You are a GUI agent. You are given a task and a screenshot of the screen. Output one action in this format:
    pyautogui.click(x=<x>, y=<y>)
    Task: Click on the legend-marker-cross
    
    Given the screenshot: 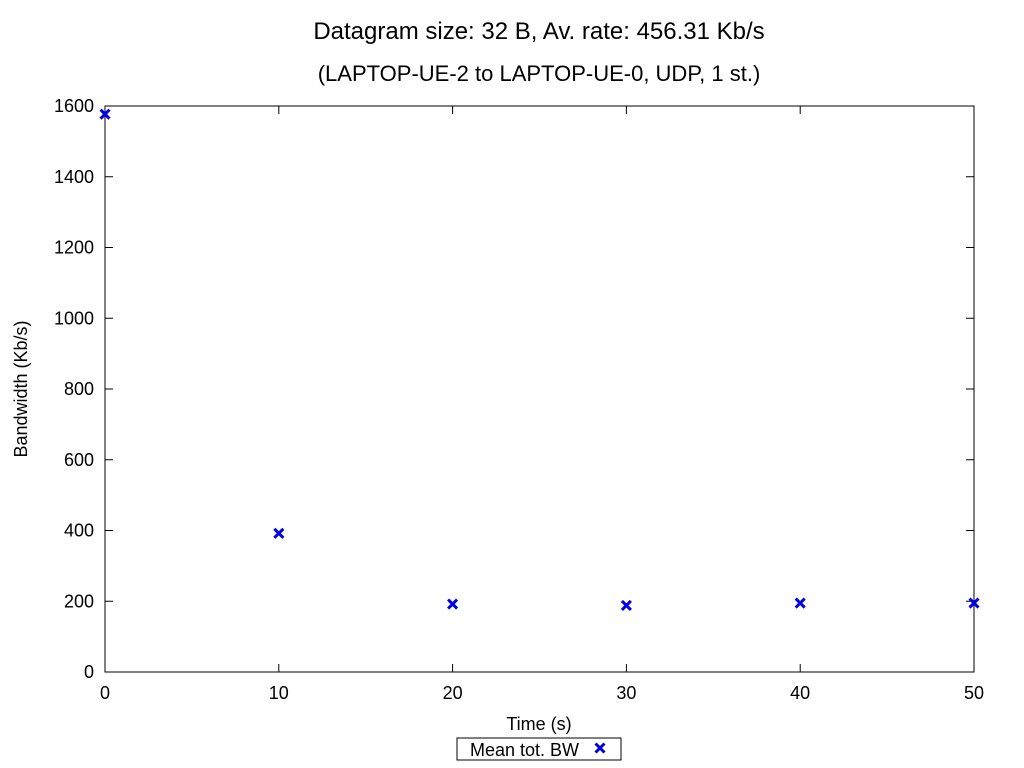 What is the action you would take?
    pyautogui.click(x=600, y=748)
    